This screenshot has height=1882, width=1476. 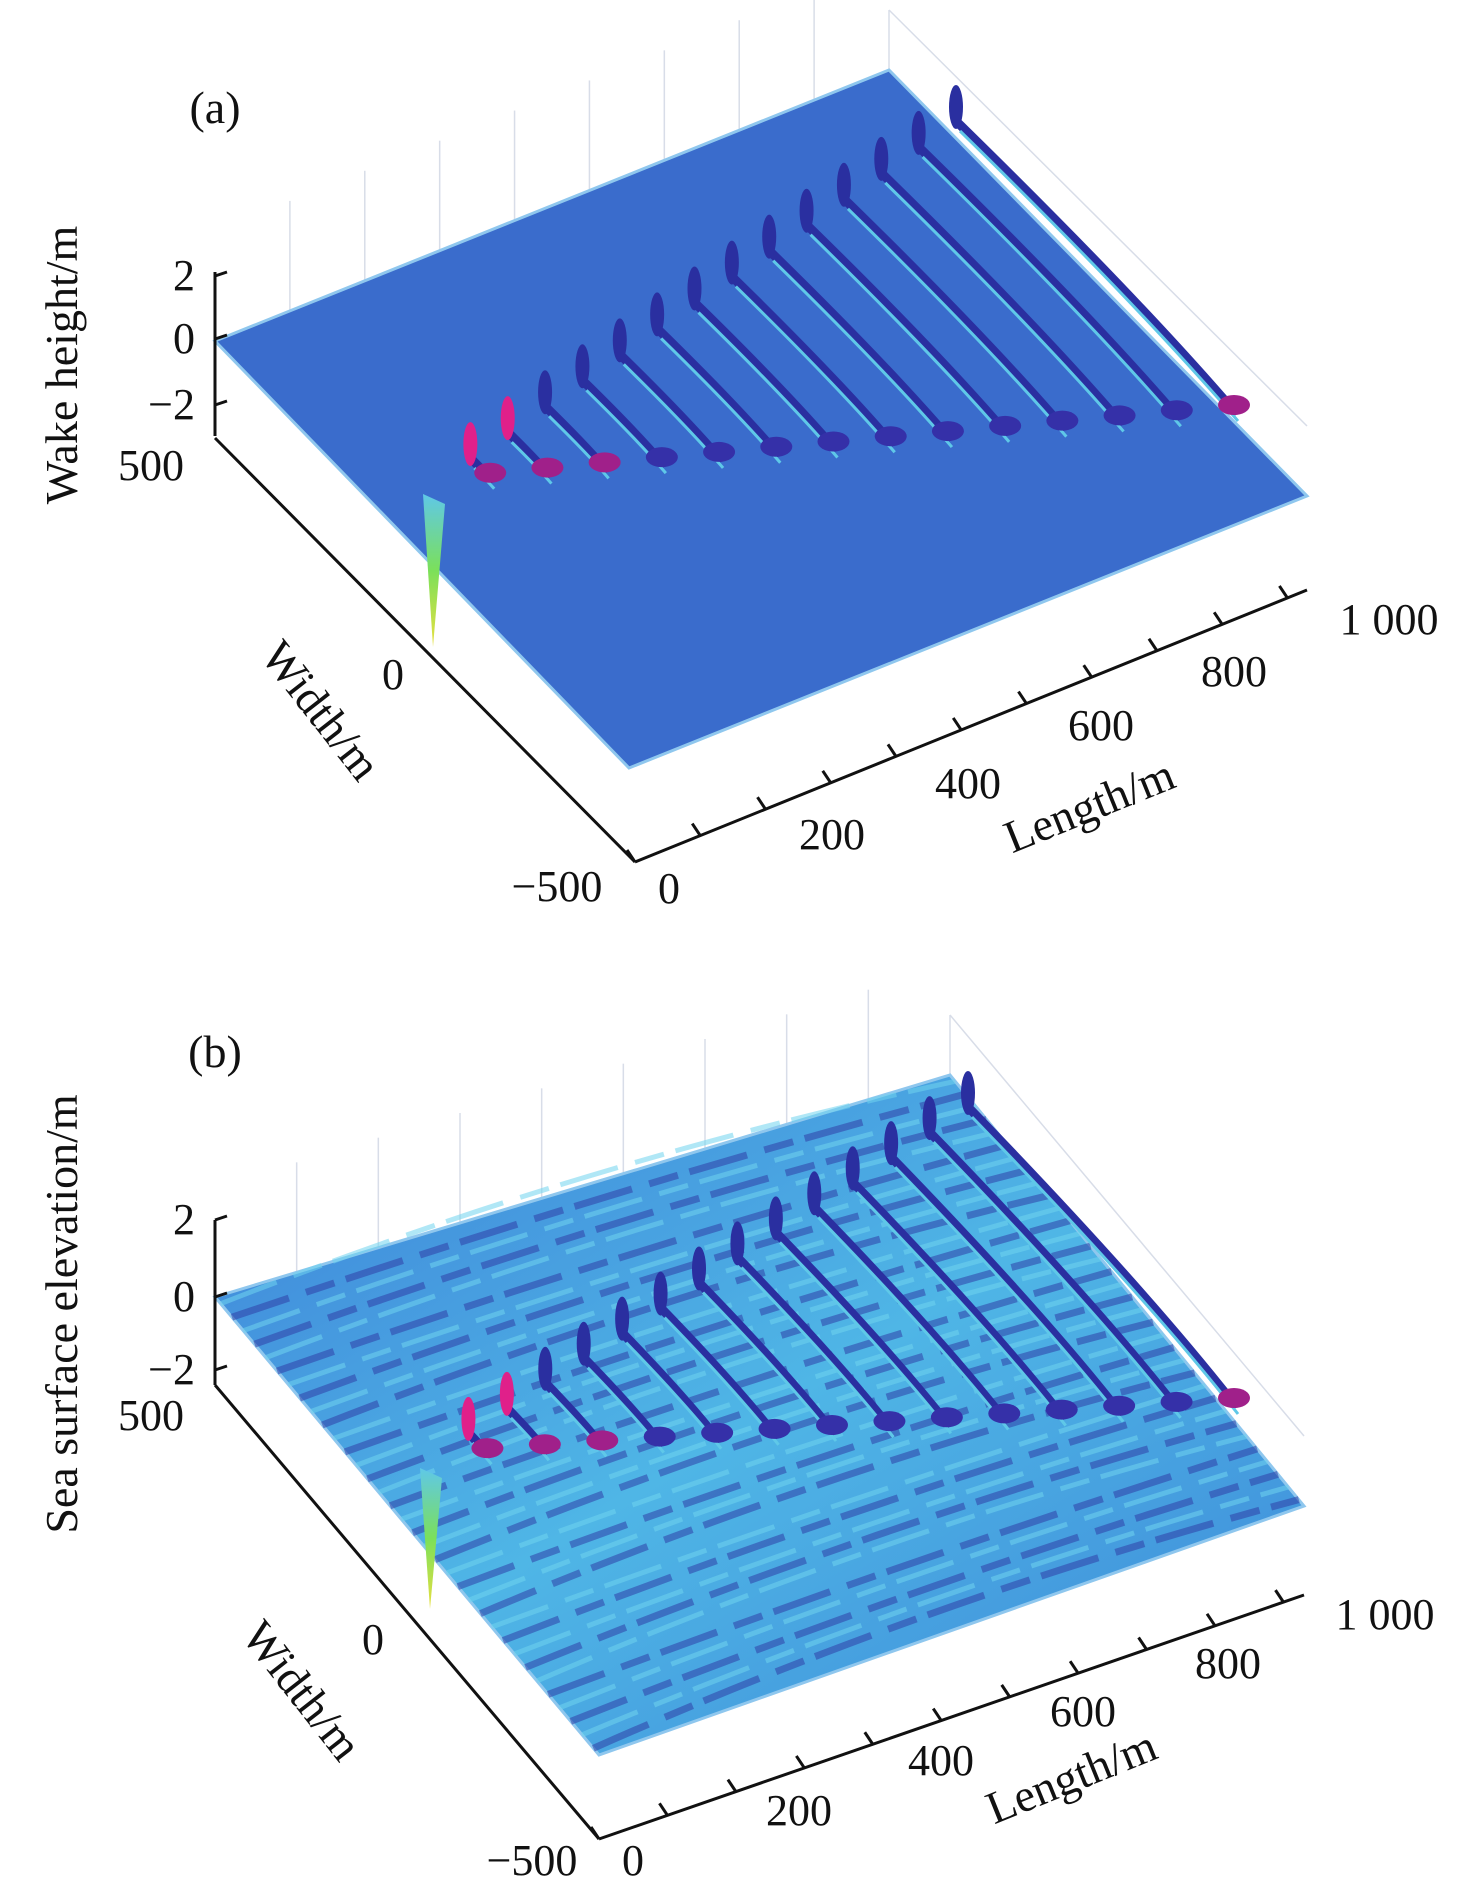 I want to click on z-tick-label: −2, so click(x=171, y=404).